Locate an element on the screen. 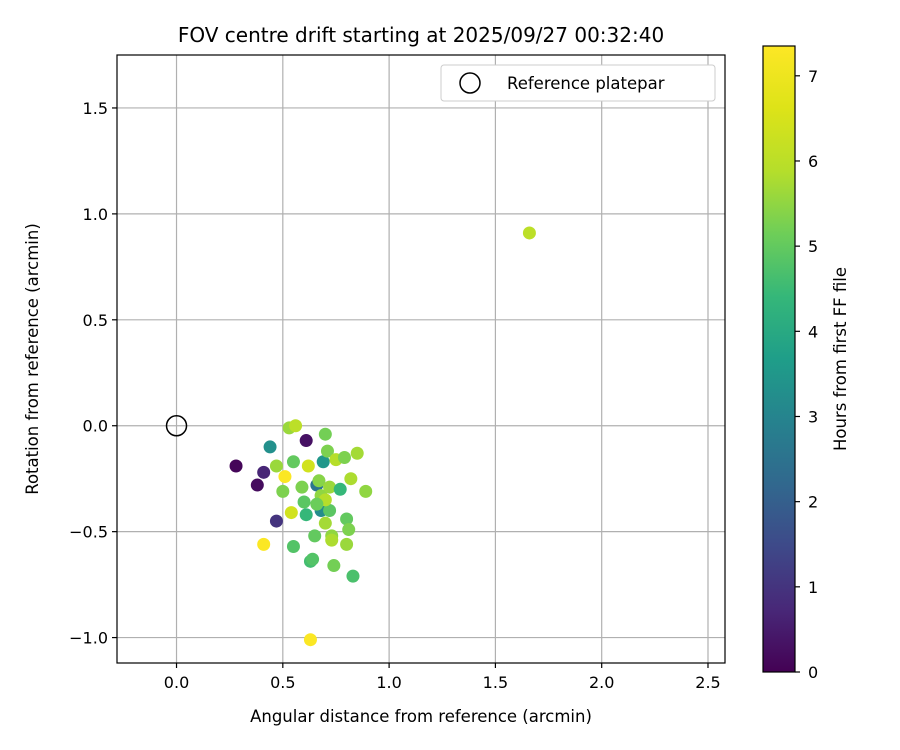  x-axis-label: Angular distance from reference (arcmin) is located at coordinates (421, 716).